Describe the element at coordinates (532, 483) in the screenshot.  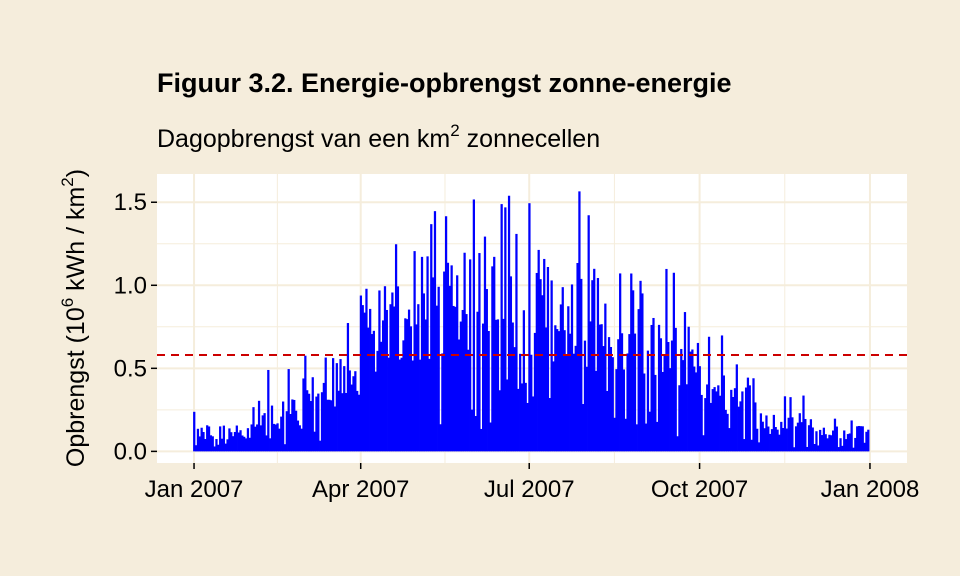
I see `x-axis: Jan 2007 Apr 2007 Jul 2007 Oct 2007 Jan 2008` at that location.